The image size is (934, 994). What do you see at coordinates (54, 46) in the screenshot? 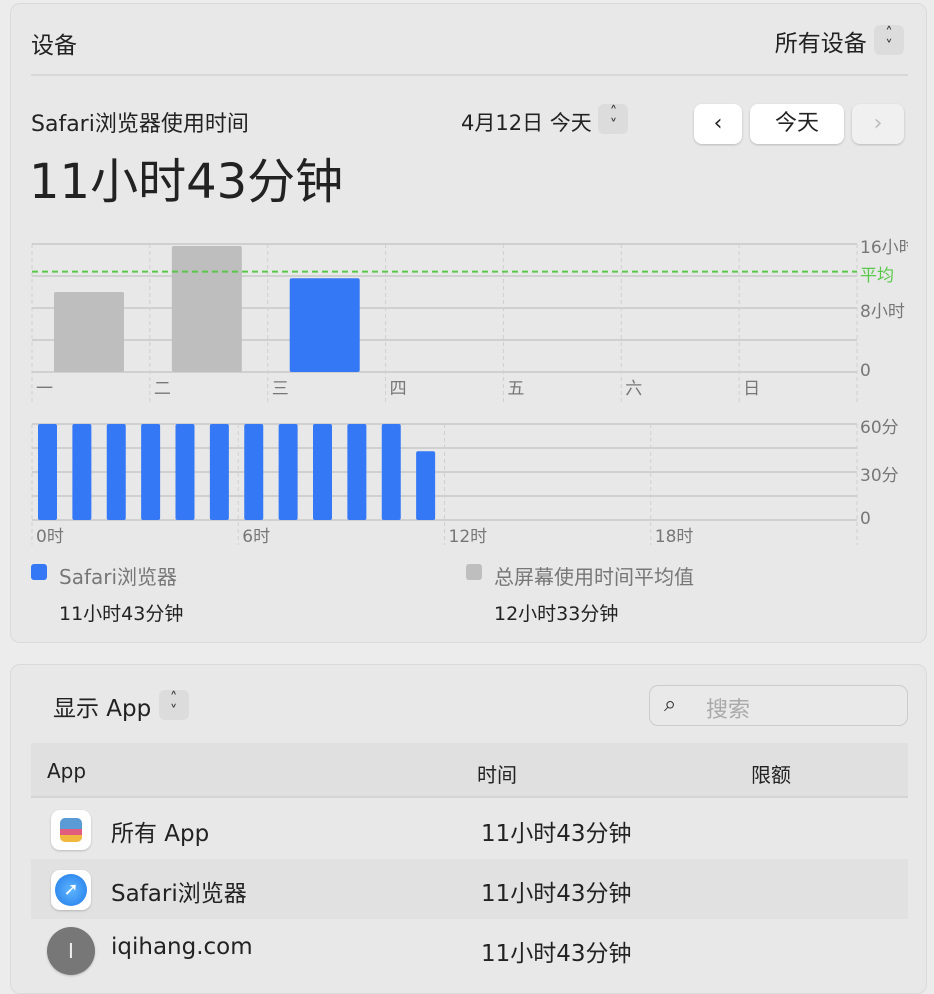
I see `devices-label: 设备` at bounding box center [54, 46].